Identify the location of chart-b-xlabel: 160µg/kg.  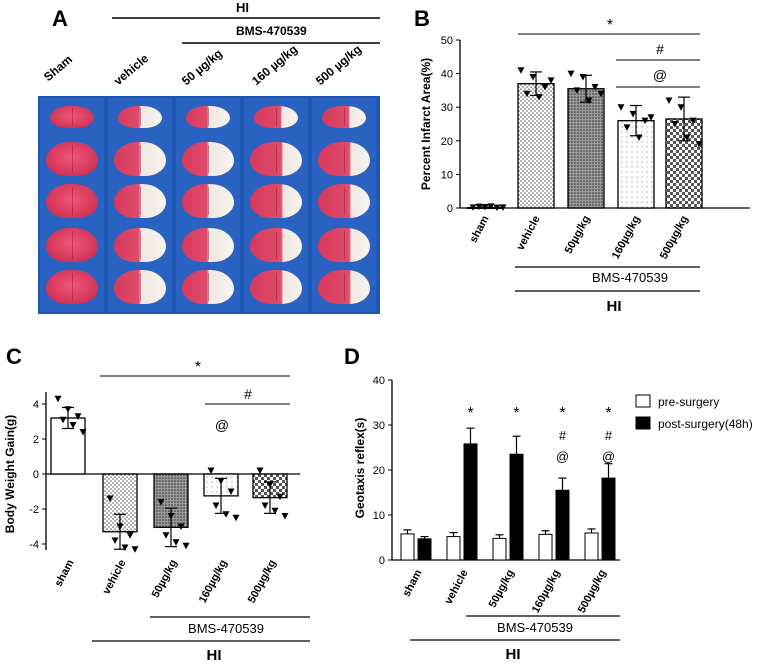
(626, 237).